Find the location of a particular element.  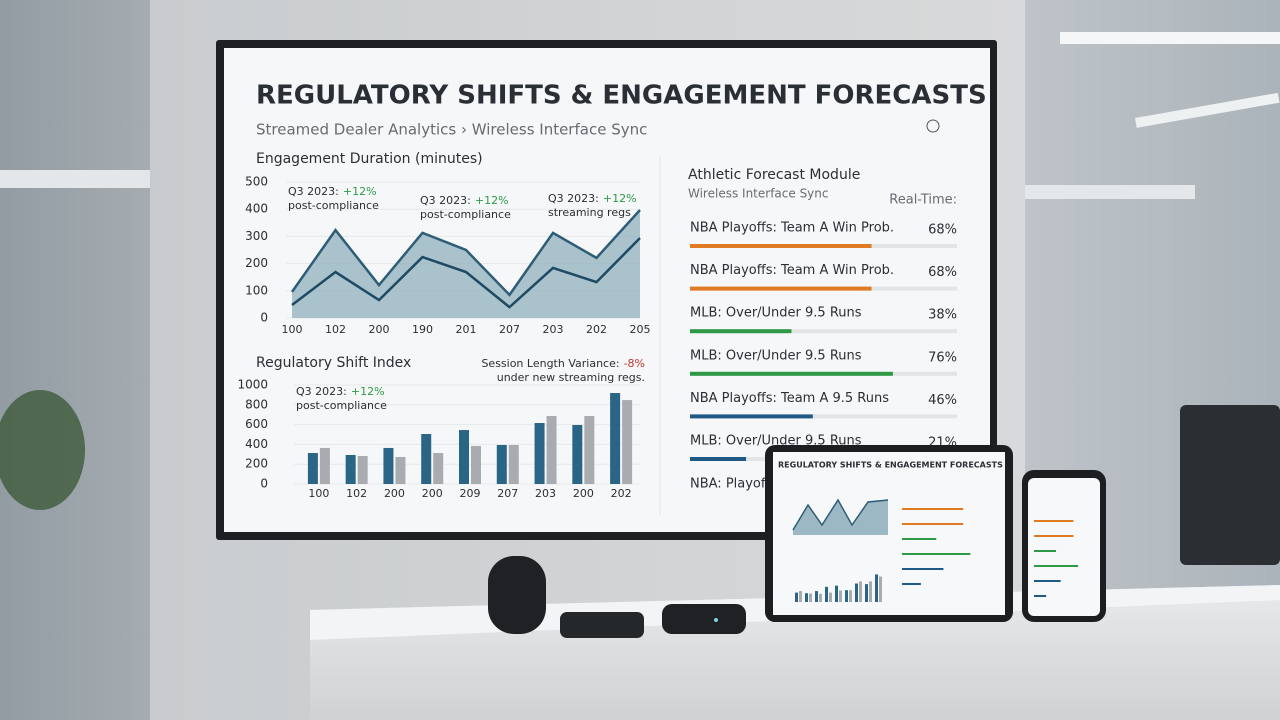

tablet-mini-line is located at coordinates (840, 514).